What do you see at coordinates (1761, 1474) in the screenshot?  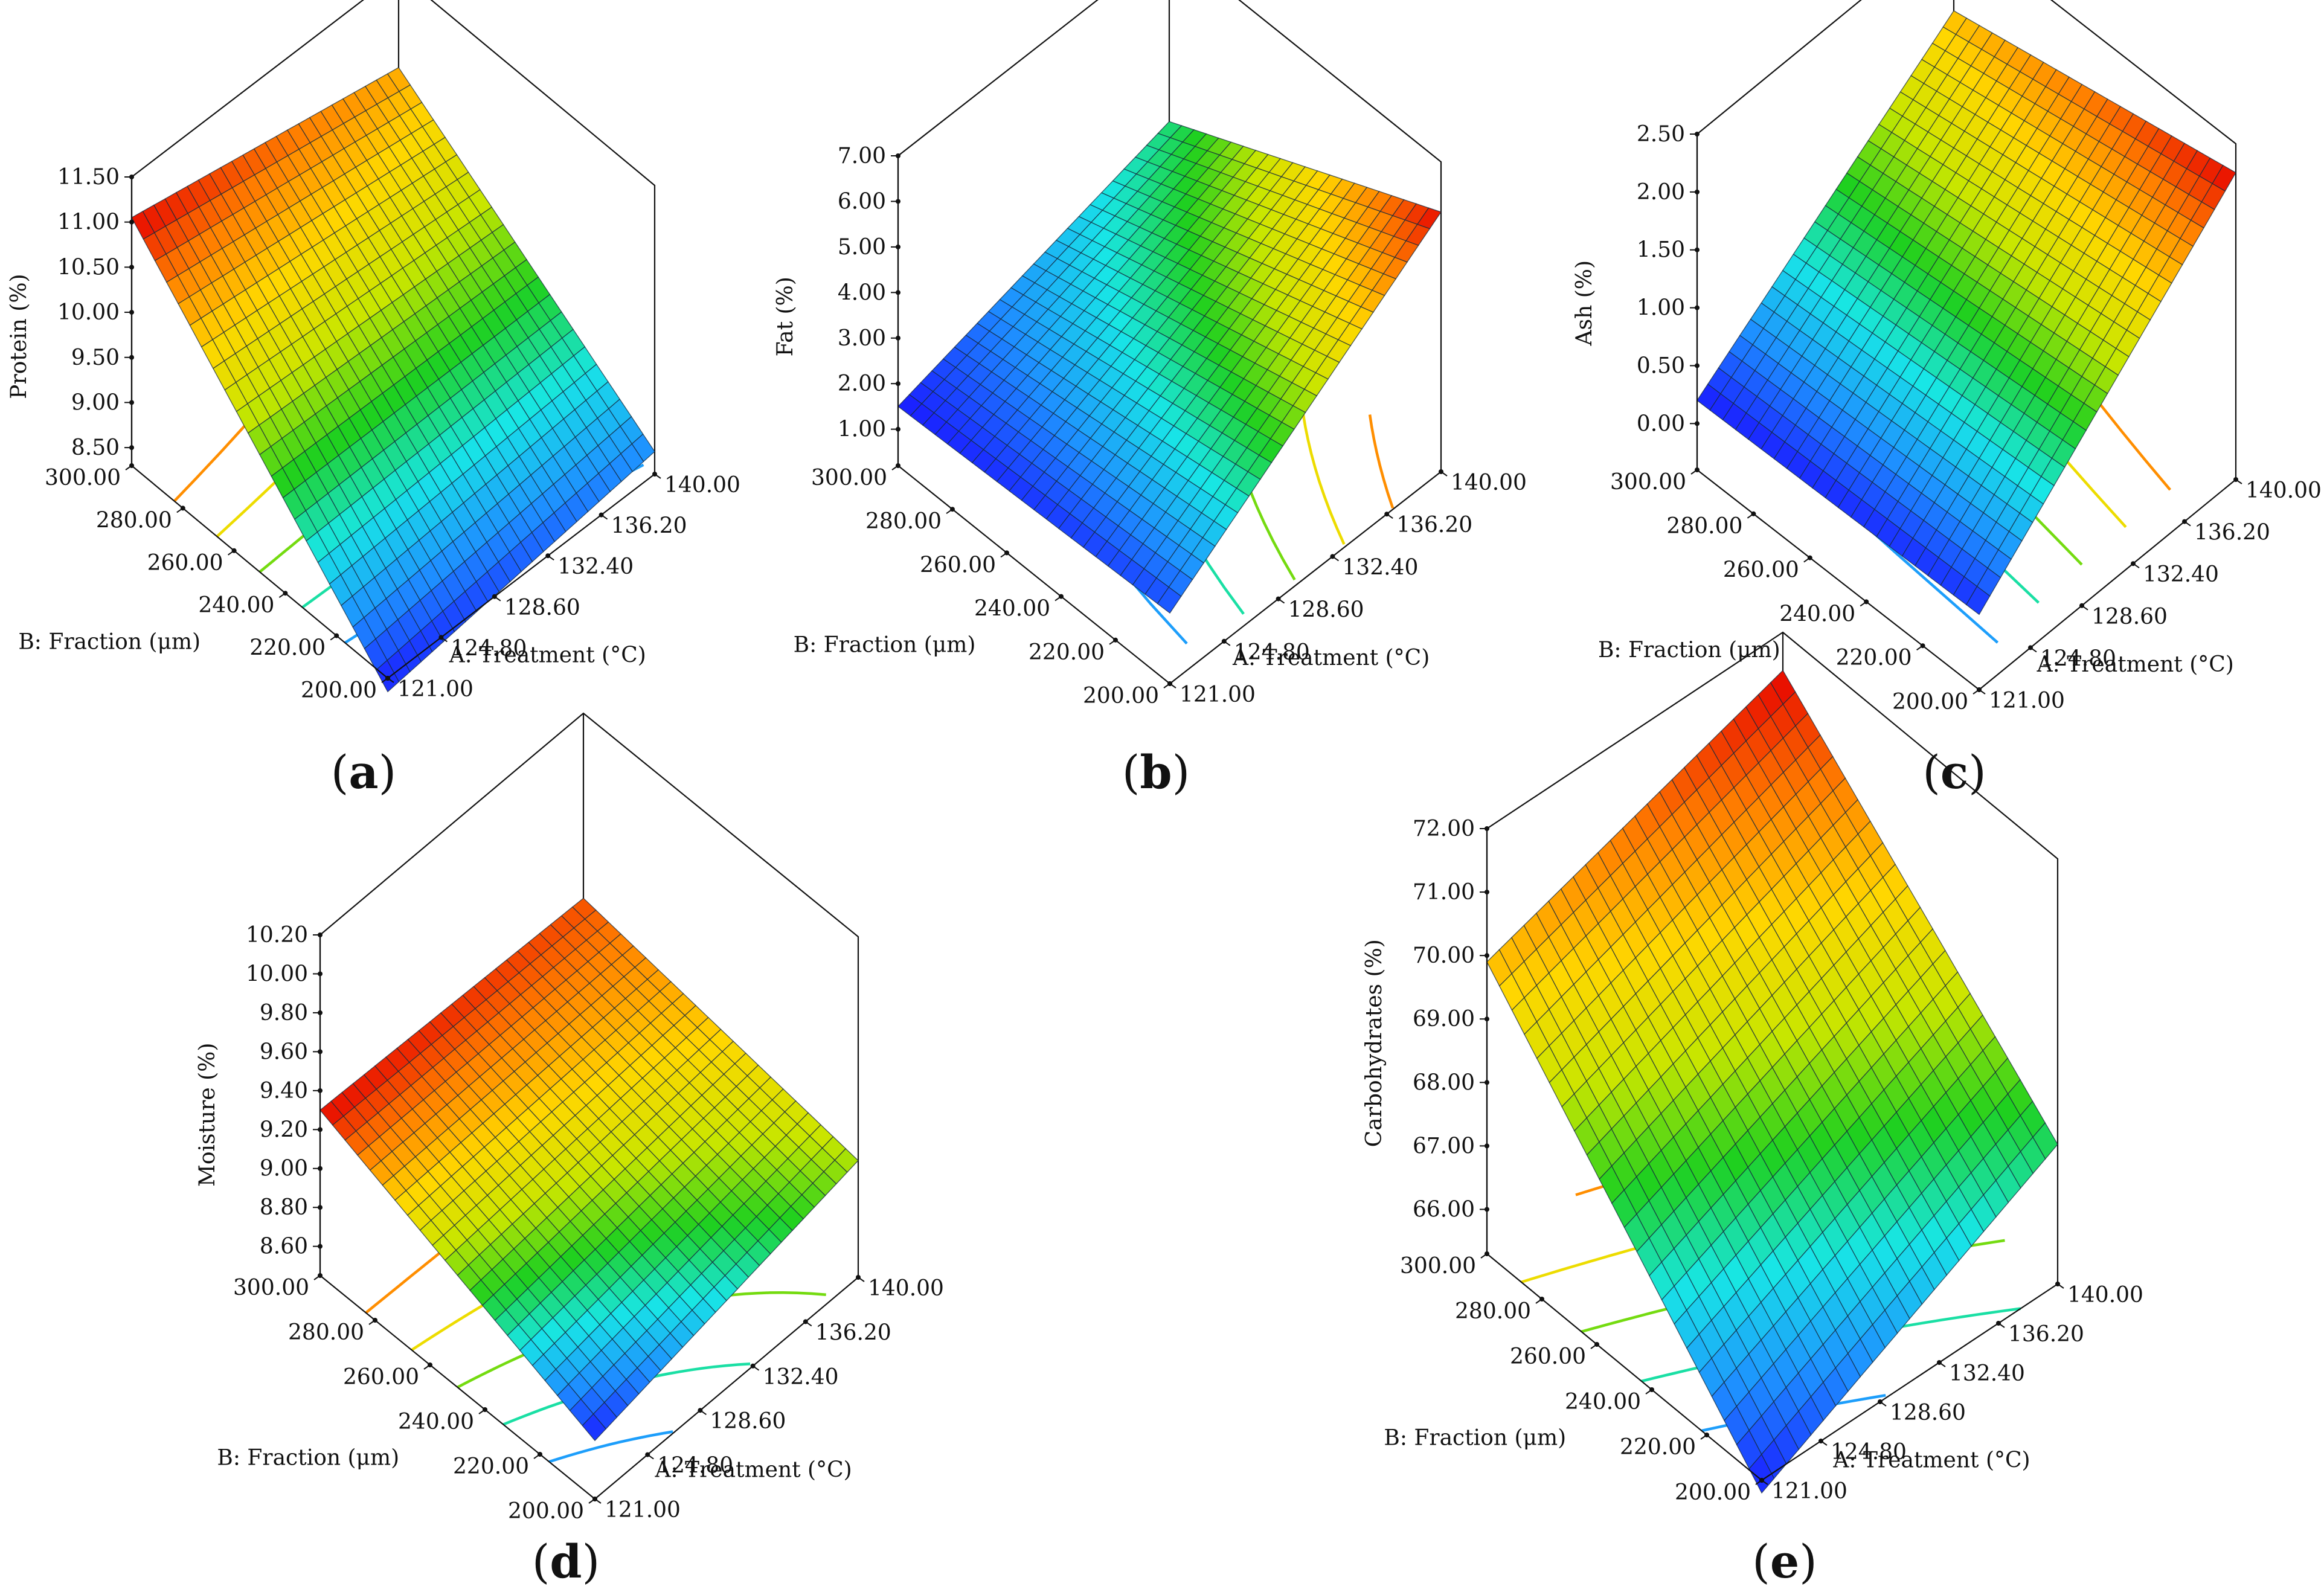 I see `surface-cell` at bounding box center [1761, 1474].